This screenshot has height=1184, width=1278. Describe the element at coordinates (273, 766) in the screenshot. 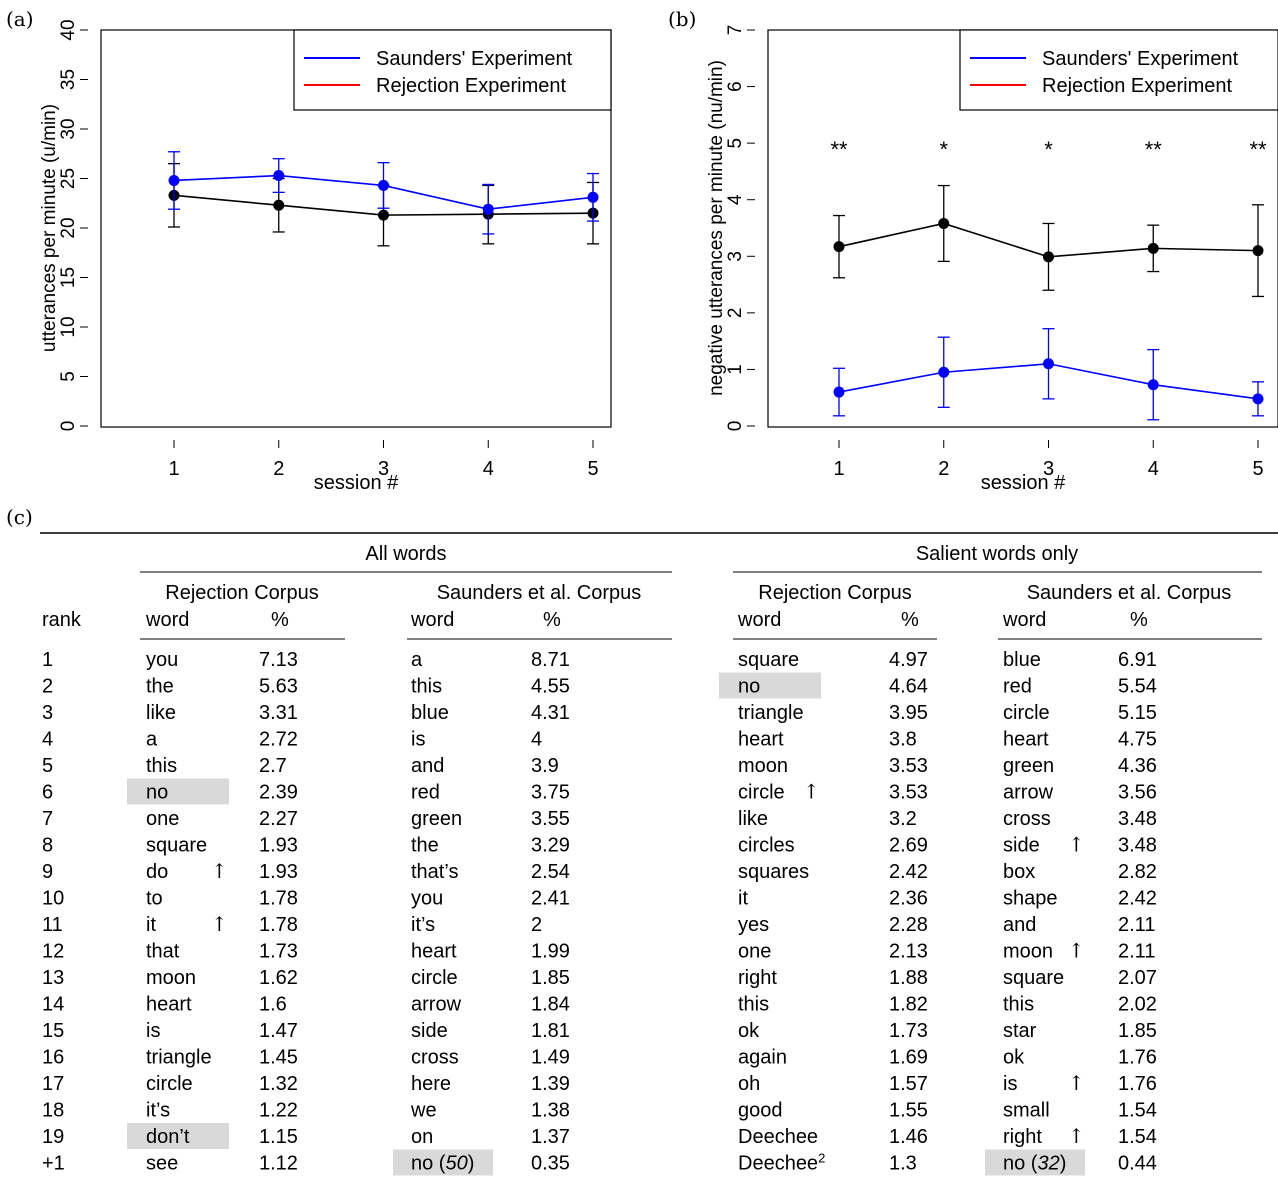

I see `percent-cell: 2.7` at that location.